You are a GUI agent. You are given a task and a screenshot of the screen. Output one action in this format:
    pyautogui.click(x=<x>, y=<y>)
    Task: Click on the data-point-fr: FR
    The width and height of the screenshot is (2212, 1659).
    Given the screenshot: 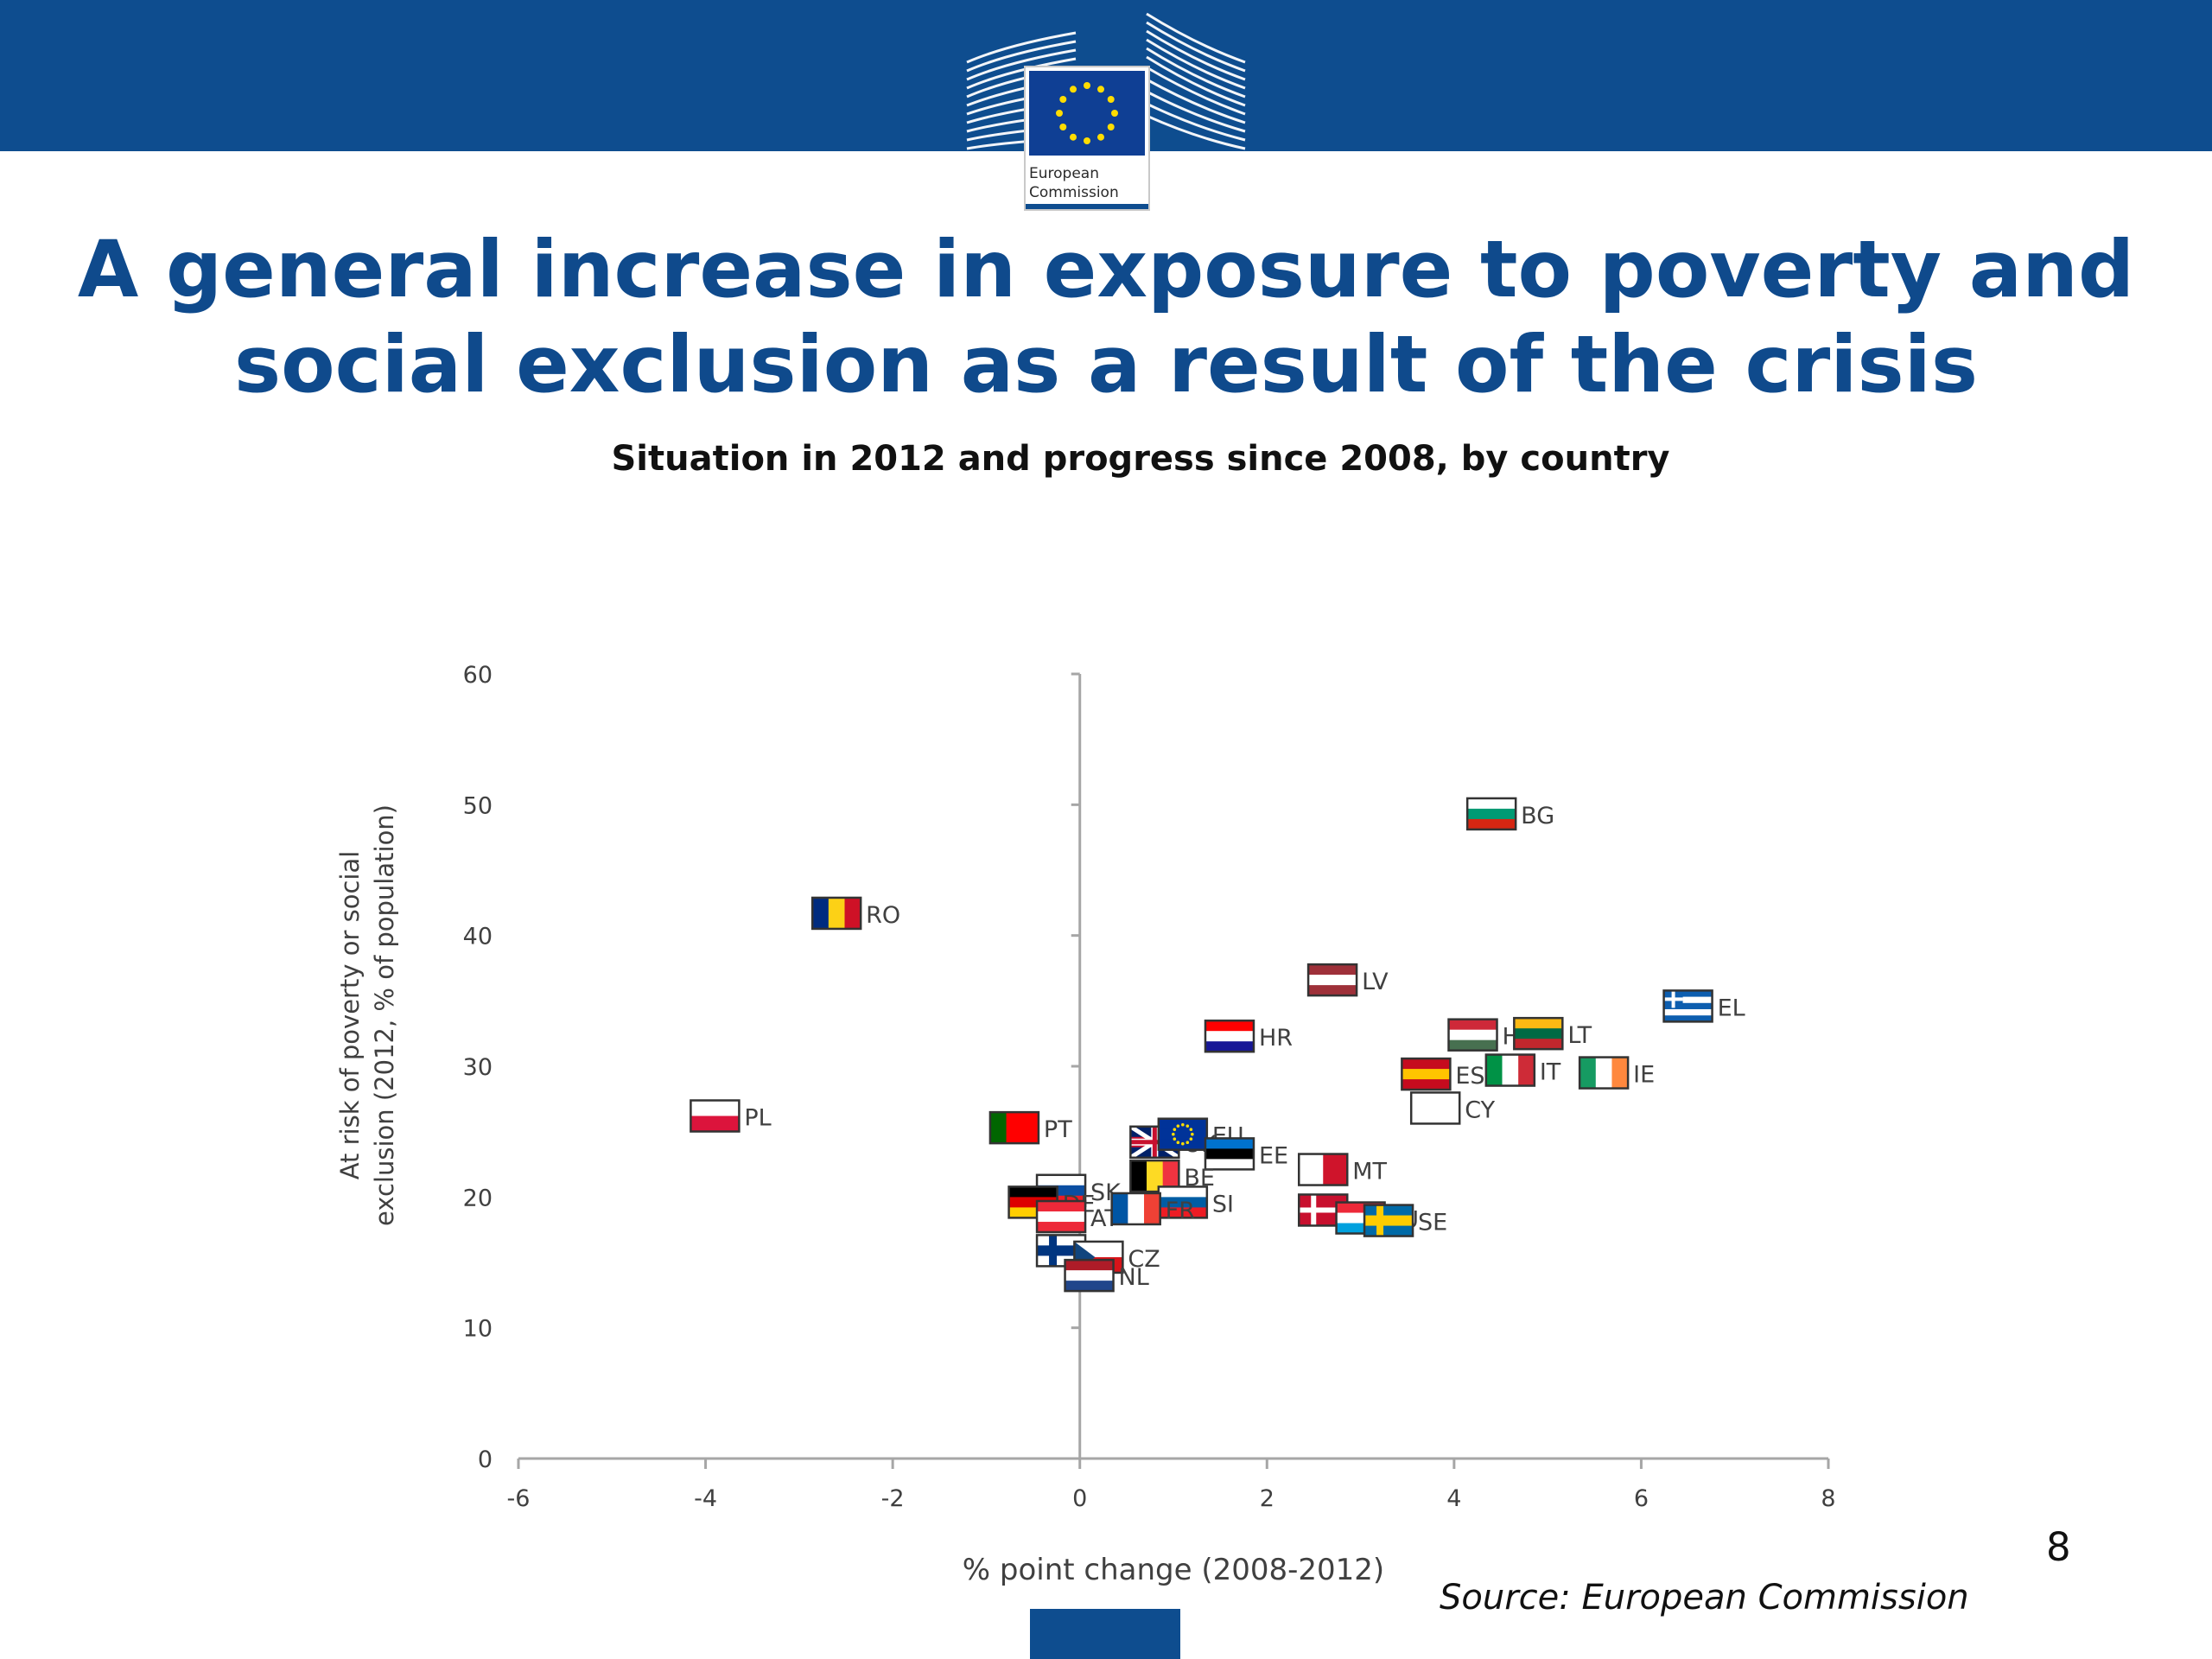 What is the action you would take?
    pyautogui.click(x=1152, y=1209)
    